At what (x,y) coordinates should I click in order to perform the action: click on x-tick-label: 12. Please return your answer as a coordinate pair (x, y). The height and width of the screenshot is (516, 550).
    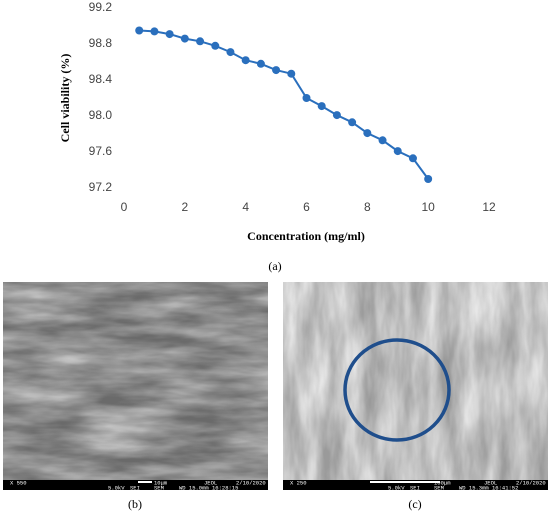
    Looking at the image, I should click on (489, 207).